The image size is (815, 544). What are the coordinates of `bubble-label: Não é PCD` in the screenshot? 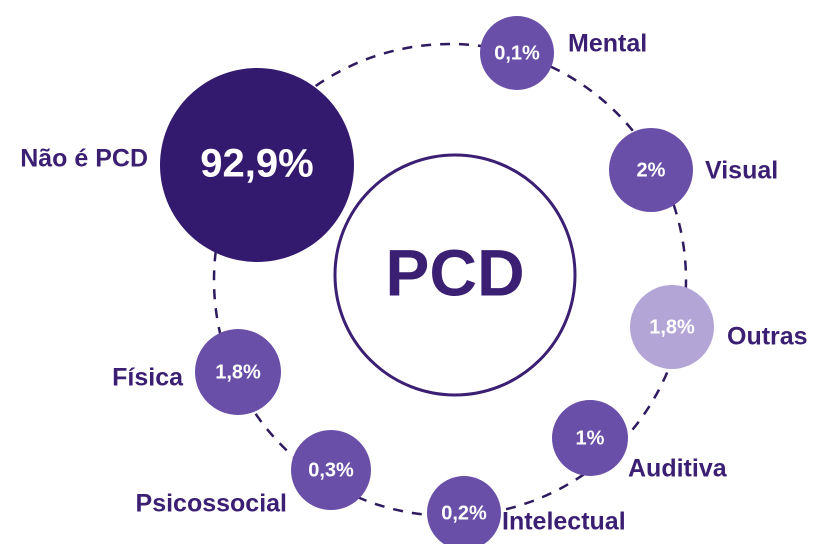 It's located at (84, 159).